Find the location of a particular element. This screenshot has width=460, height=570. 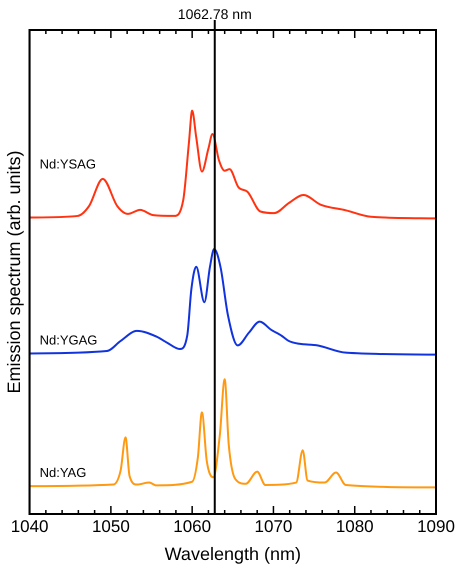

x-tick-label: 1050 is located at coordinates (111, 526).